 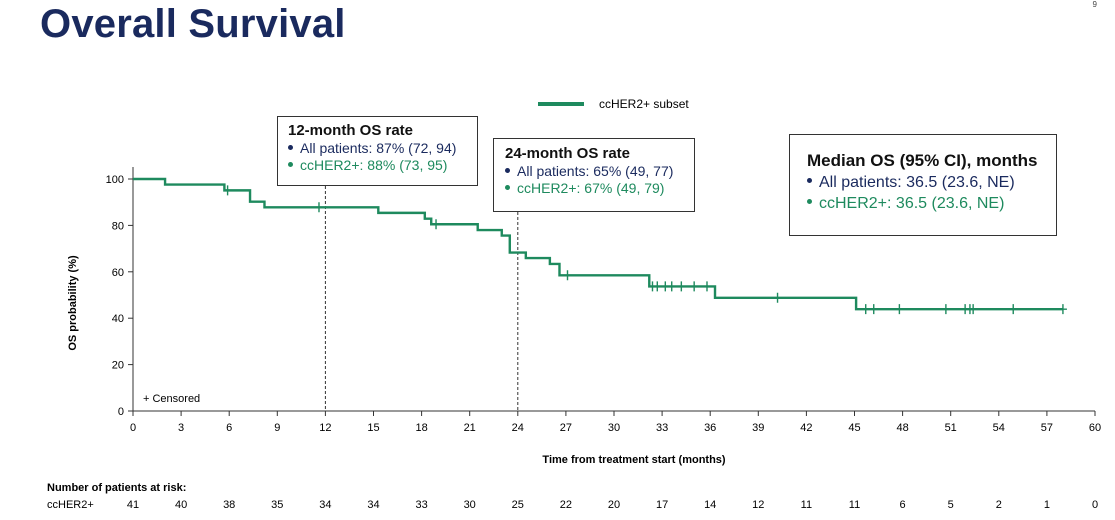 What do you see at coordinates (229, 505) in the screenshot?
I see `risk-value: 38` at bounding box center [229, 505].